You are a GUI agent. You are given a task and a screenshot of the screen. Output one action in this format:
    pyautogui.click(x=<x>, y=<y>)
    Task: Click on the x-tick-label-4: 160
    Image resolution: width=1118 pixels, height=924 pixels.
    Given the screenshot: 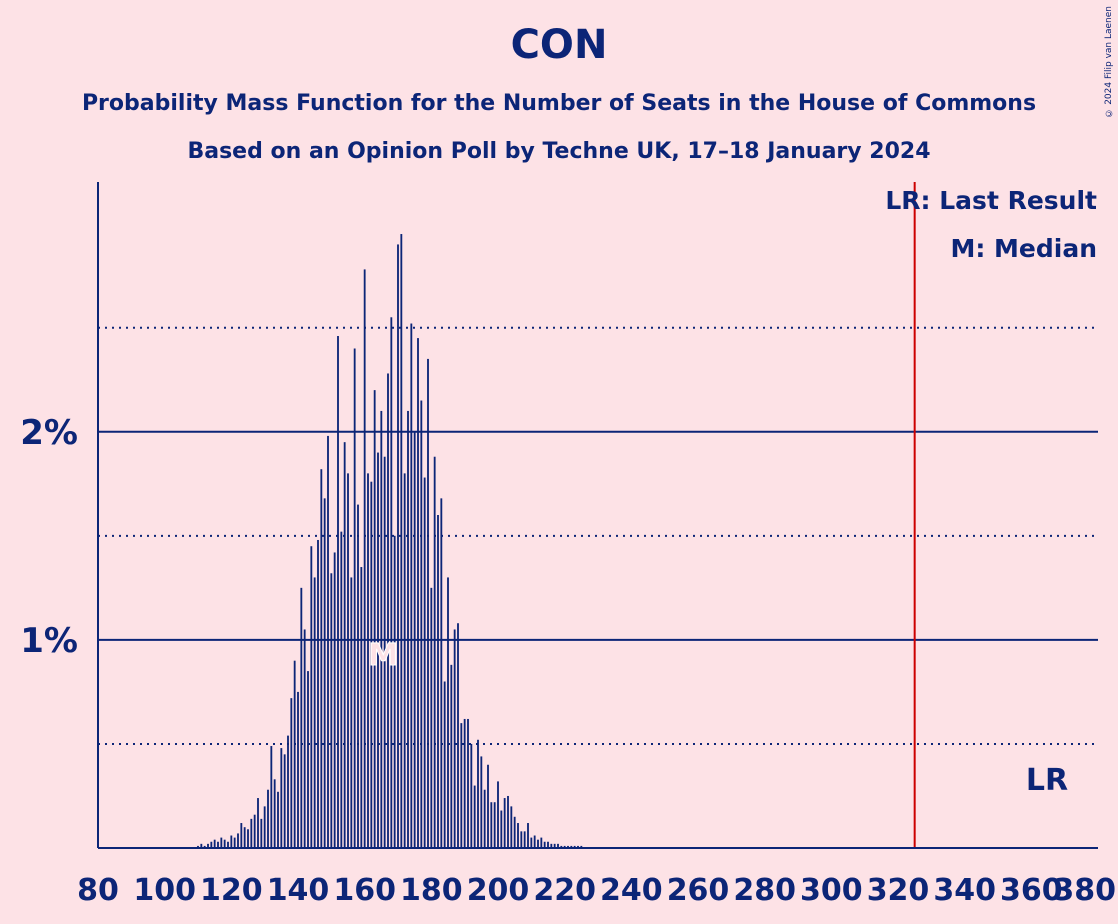 What is the action you would take?
    pyautogui.click(x=364, y=890)
    